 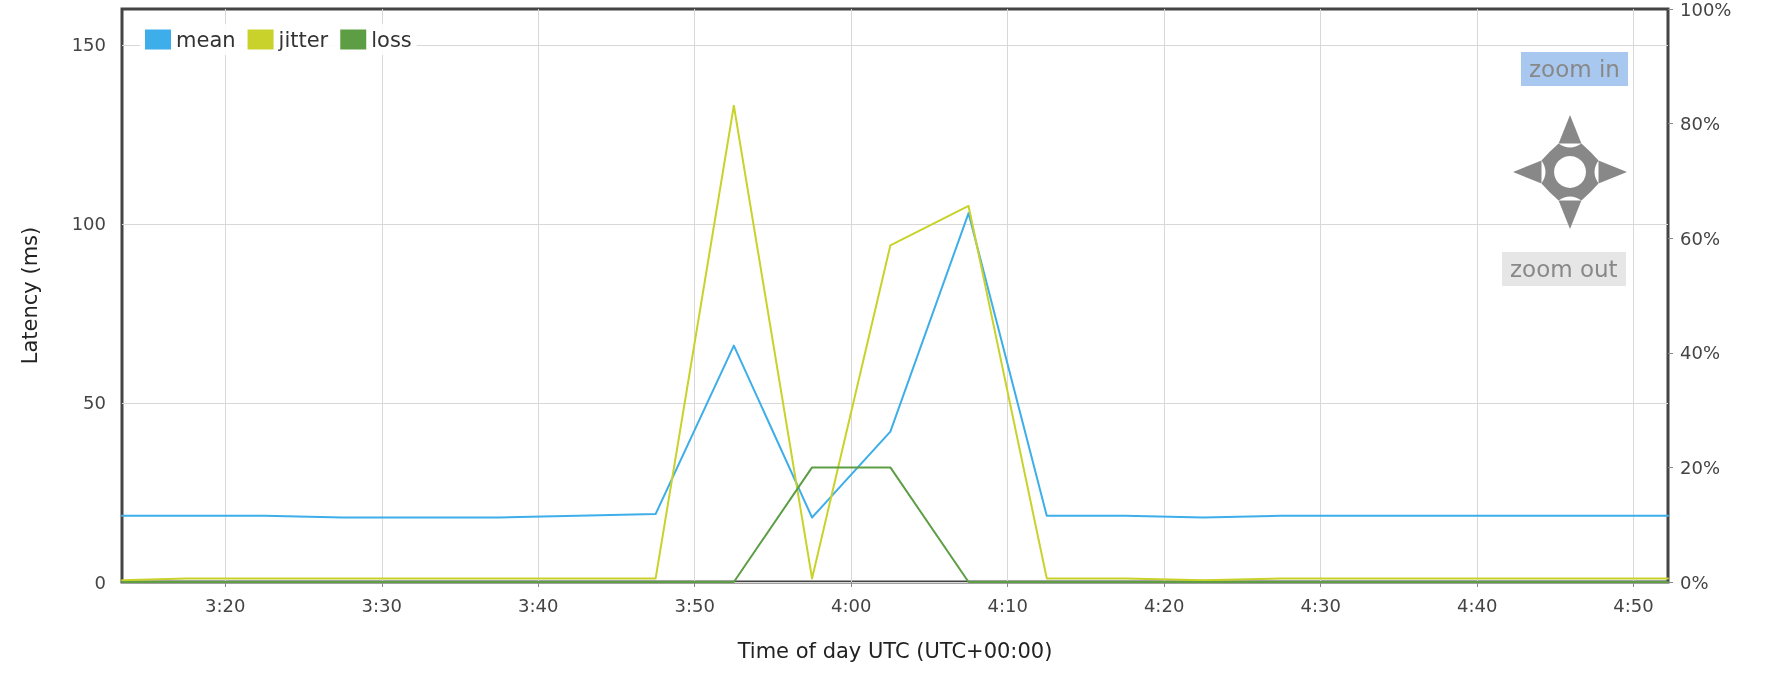 I want to click on x-tick-label: 4:20, so click(x=1164, y=605).